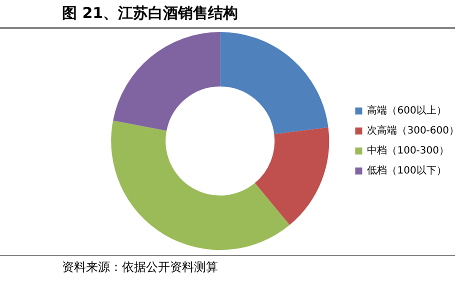  Describe the element at coordinates (408, 150) in the screenshot. I see `legend-label: 中档（100-300）` at that location.